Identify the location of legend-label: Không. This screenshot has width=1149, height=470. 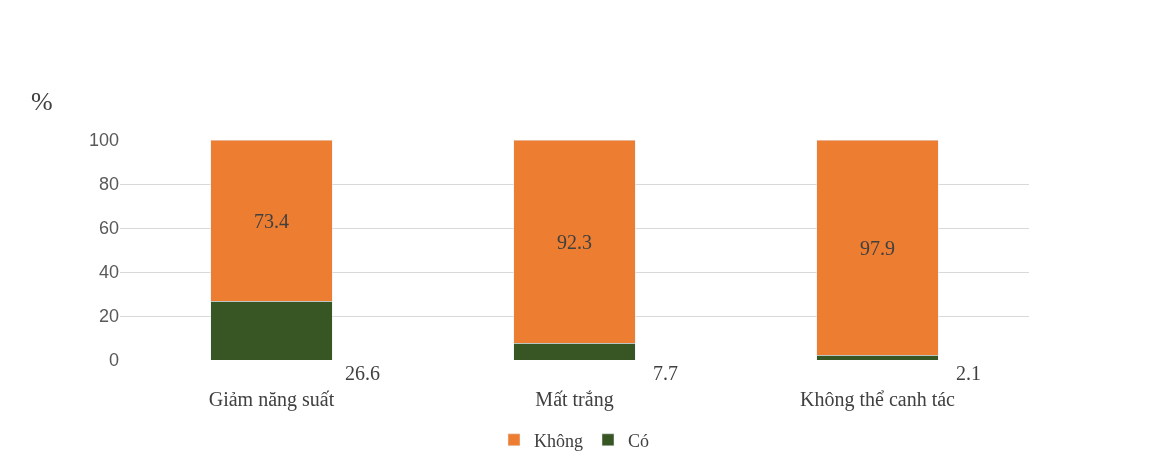
(558, 440).